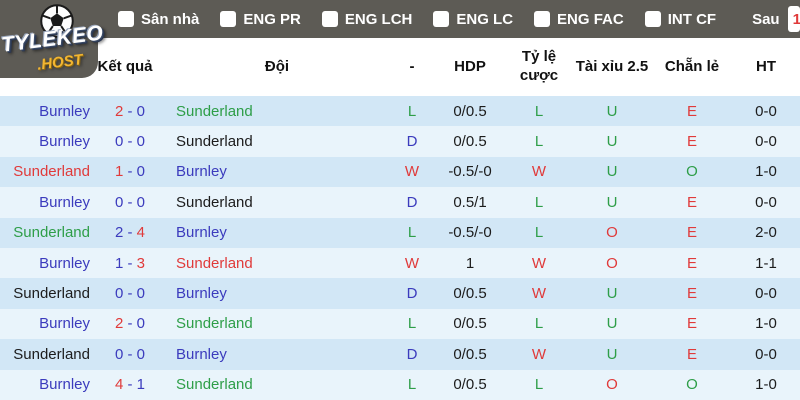 This screenshot has width=800, height=400. What do you see at coordinates (470, 263) in the screenshot?
I see `hdp-value: 1` at bounding box center [470, 263].